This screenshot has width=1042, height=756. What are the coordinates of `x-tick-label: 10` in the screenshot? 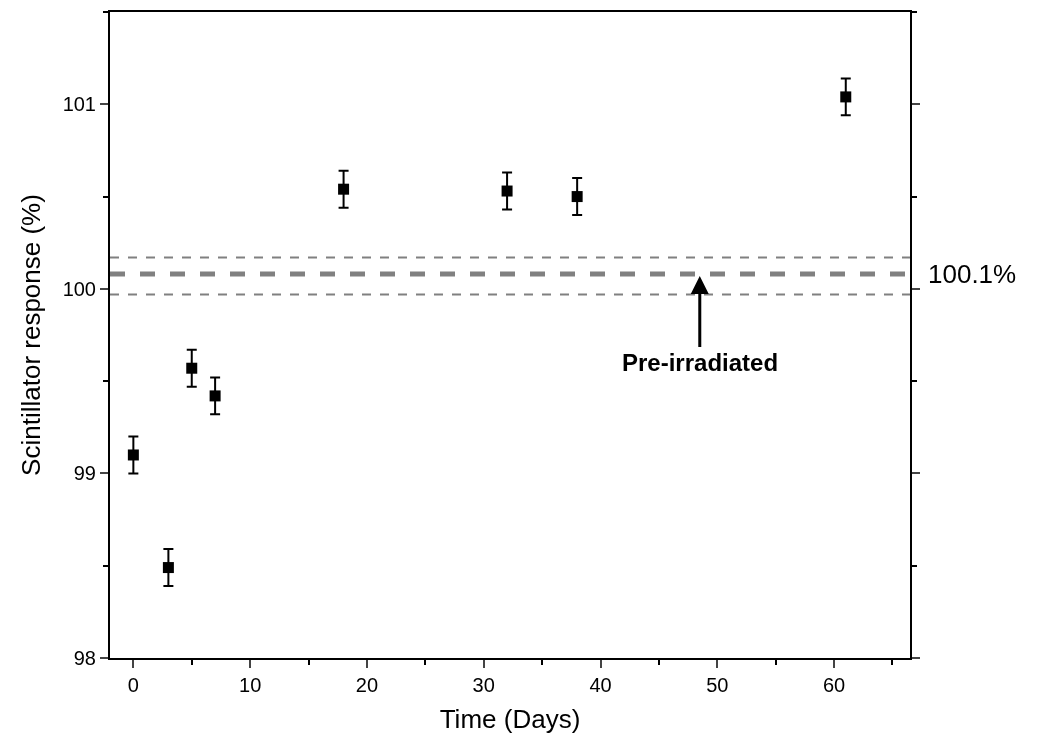 It's located at (250, 685).